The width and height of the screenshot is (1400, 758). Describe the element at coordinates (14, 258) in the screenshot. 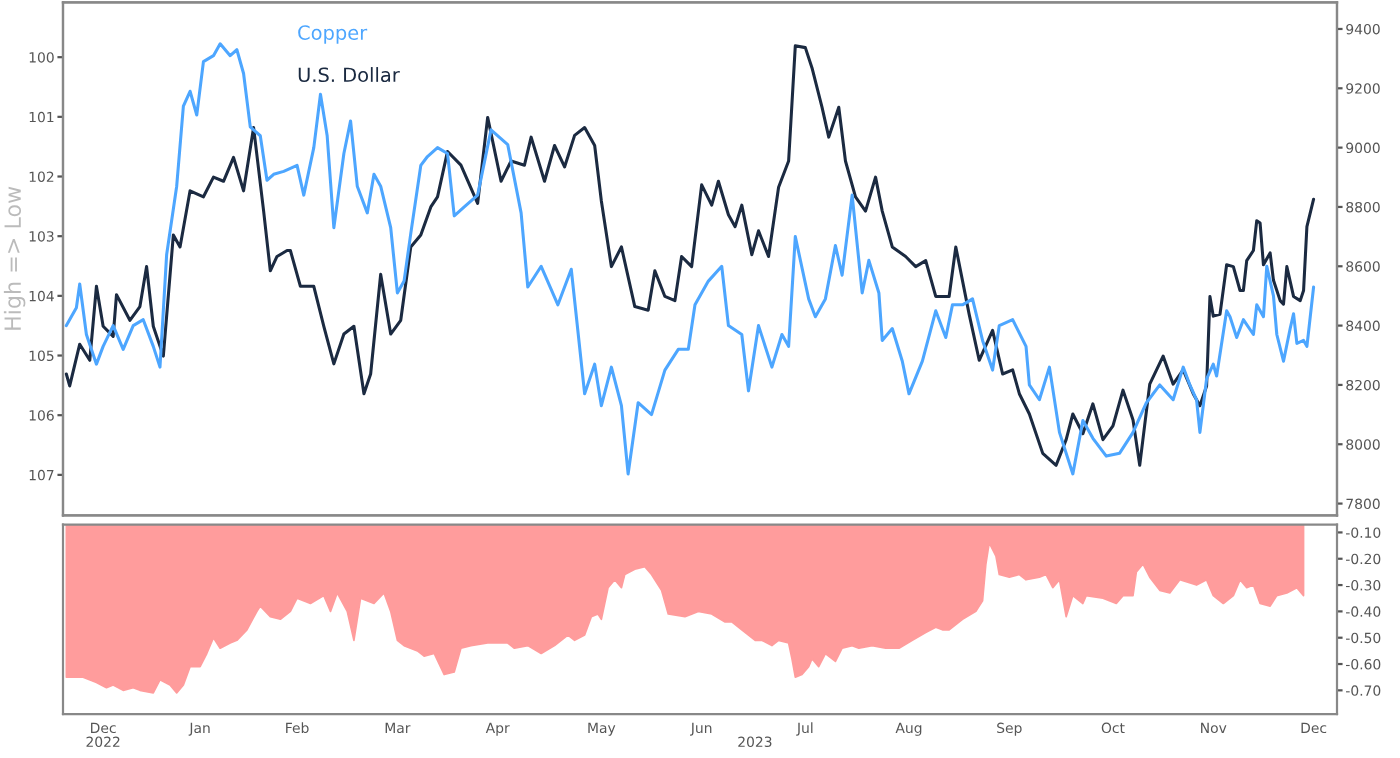

I see `y-axis-title: High => Low` at that location.